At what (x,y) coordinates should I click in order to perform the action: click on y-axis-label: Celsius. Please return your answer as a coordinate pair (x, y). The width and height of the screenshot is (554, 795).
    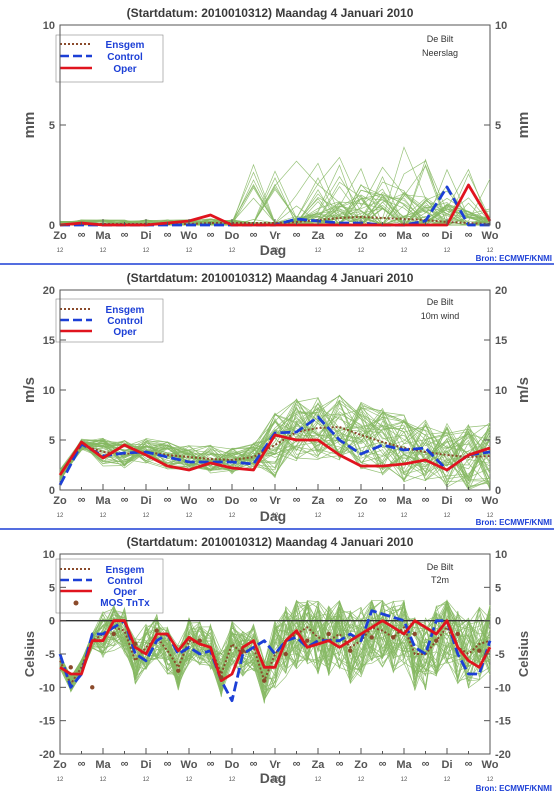
    Looking at the image, I should click on (29, 654).